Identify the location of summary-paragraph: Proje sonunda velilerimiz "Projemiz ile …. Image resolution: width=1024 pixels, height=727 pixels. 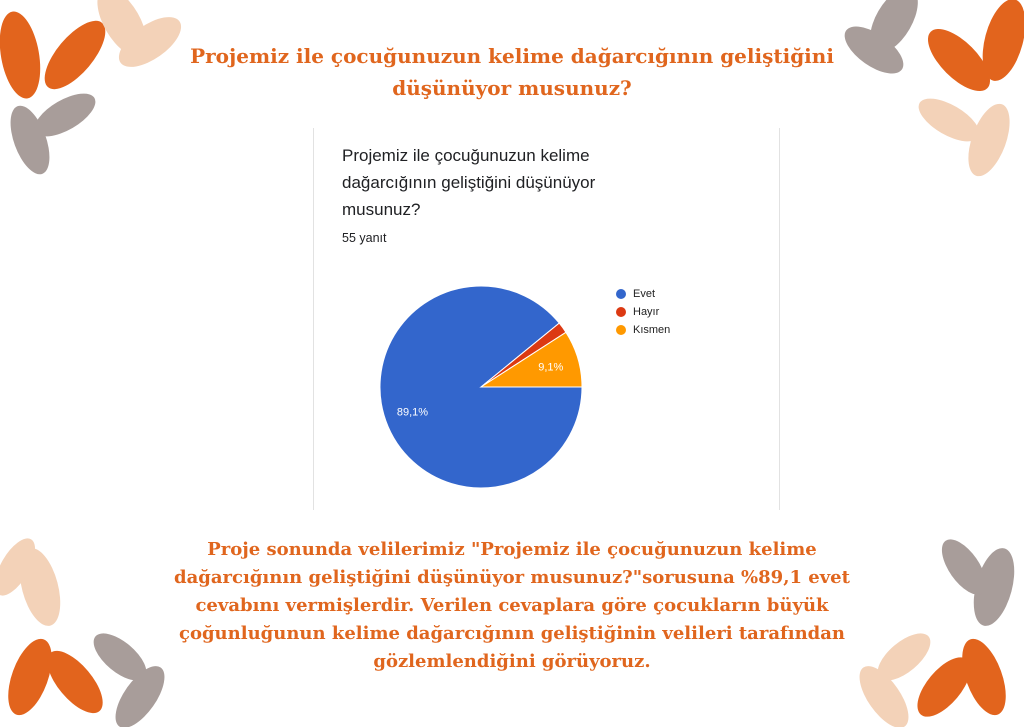
(512, 605).